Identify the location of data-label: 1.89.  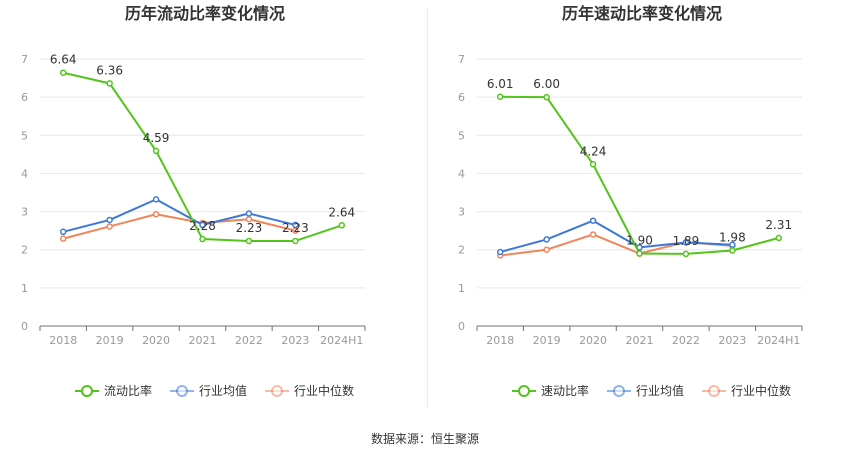
(686, 241).